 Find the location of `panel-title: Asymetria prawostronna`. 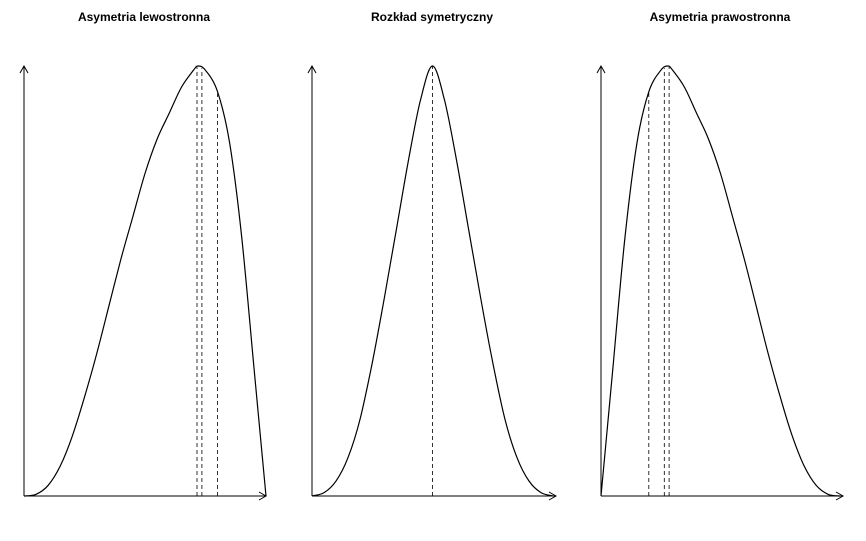

panel-title: Asymetria prawostronna is located at coordinates (720, 17).